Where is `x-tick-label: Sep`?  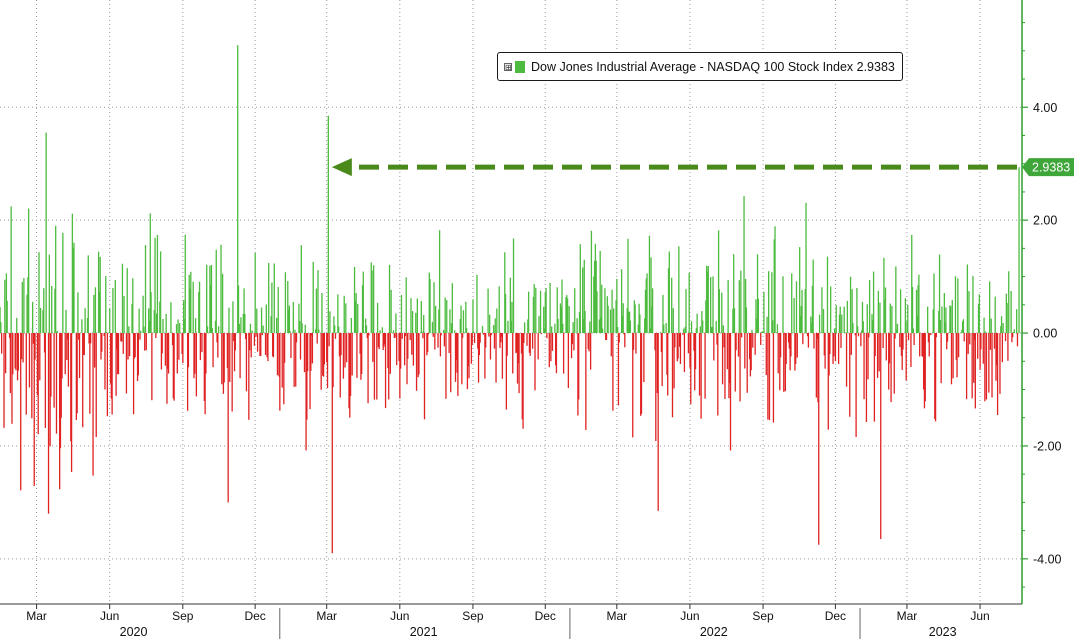 x-tick-label: Sep is located at coordinates (763, 616).